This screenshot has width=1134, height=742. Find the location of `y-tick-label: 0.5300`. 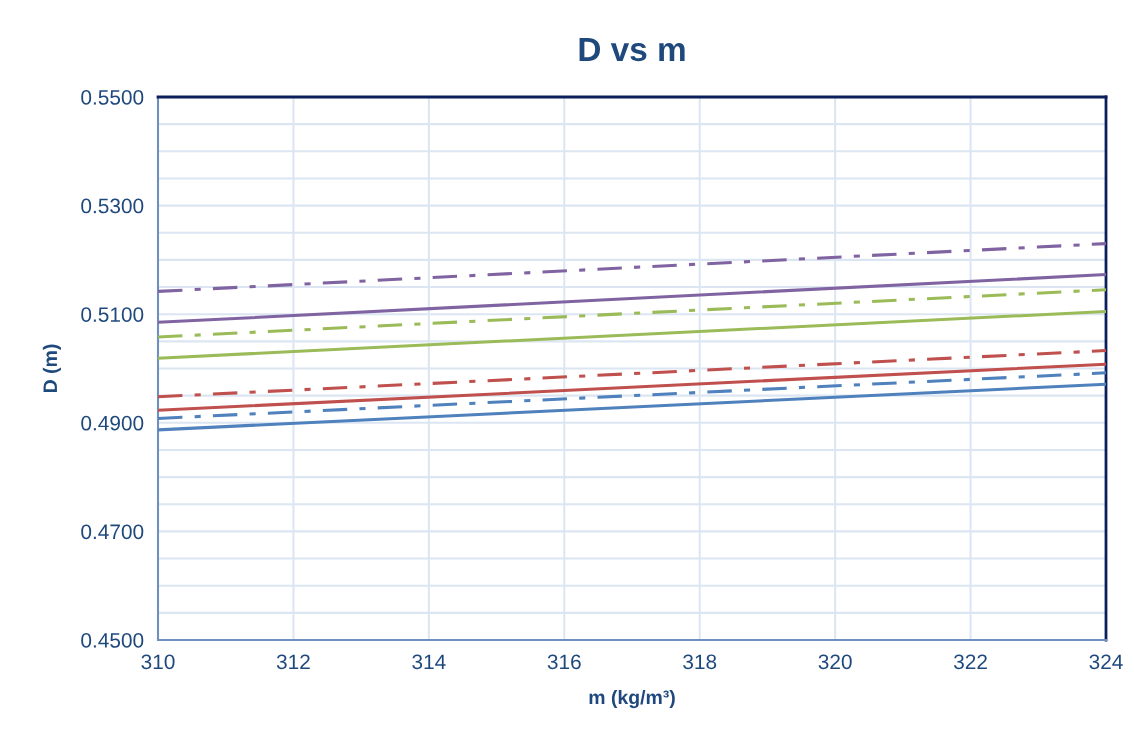

y-tick-label: 0.5300 is located at coordinates (112, 206).